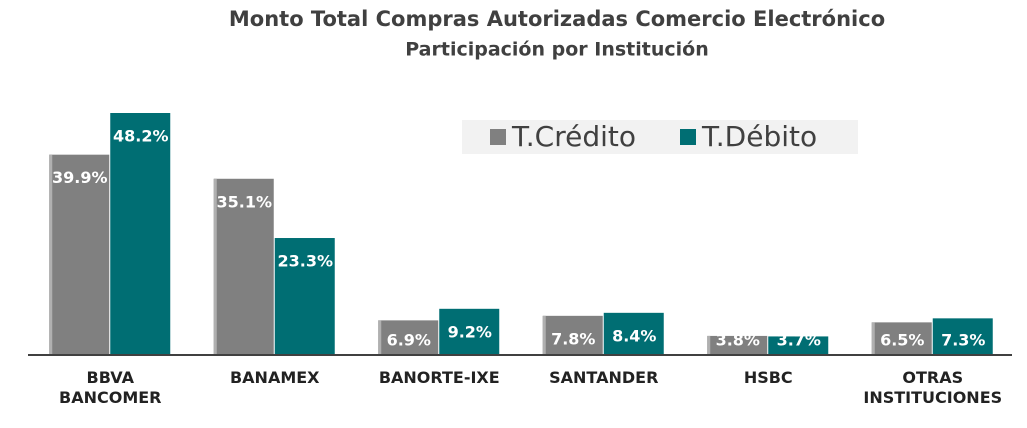 The height and width of the screenshot is (428, 1027). I want to click on value-label: 48.2%, so click(141, 136).